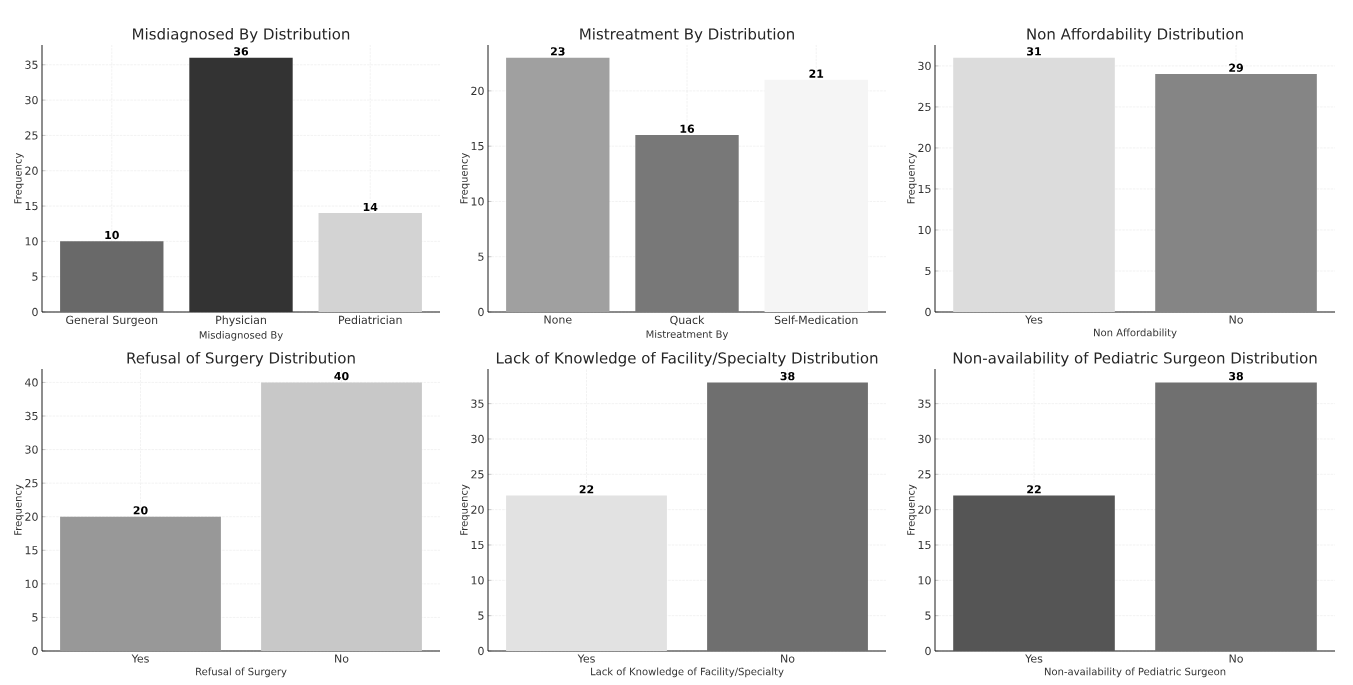  I want to click on x-tick-label: General Surgeon, so click(112, 321).